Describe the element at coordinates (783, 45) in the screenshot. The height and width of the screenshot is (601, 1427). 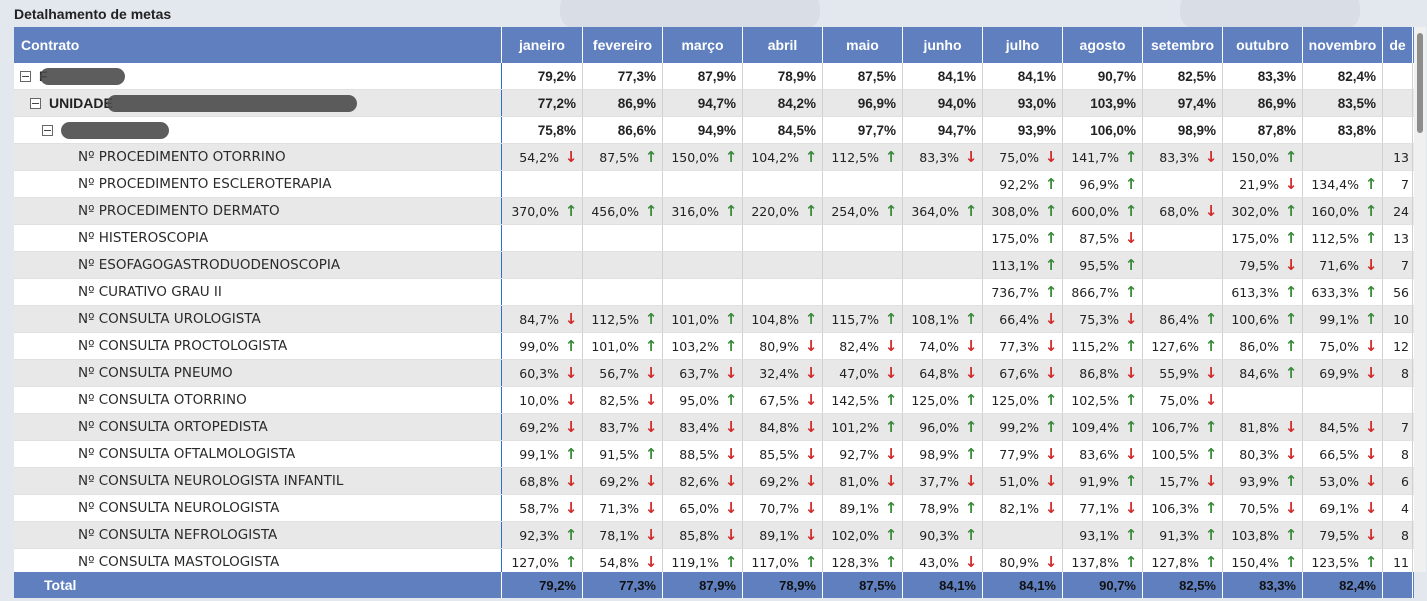
I see `header-month: abril` at that location.